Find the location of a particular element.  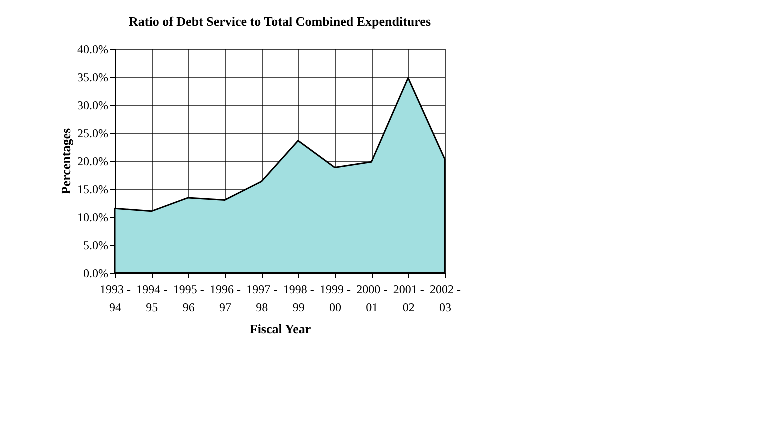

x-tick-label: 1998 - 99 is located at coordinates (298, 298).